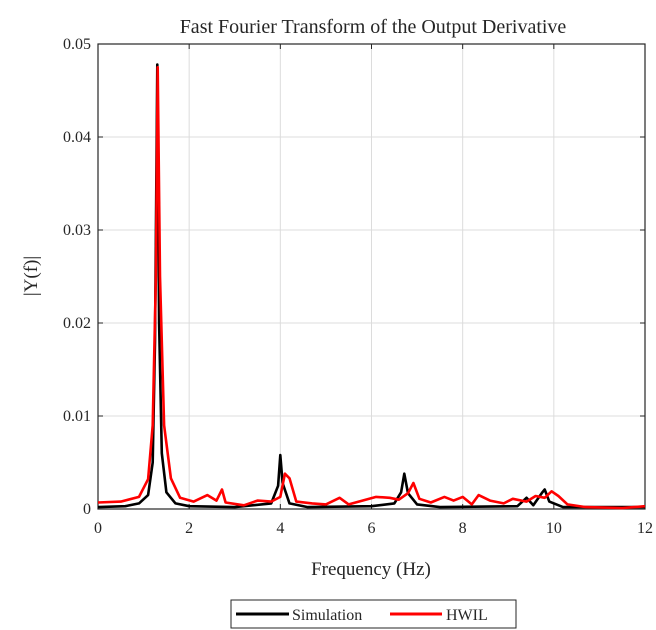 This screenshot has height=630, width=656. What do you see at coordinates (189, 528) in the screenshot?
I see `x-tick-label: 2` at bounding box center [189, 528].